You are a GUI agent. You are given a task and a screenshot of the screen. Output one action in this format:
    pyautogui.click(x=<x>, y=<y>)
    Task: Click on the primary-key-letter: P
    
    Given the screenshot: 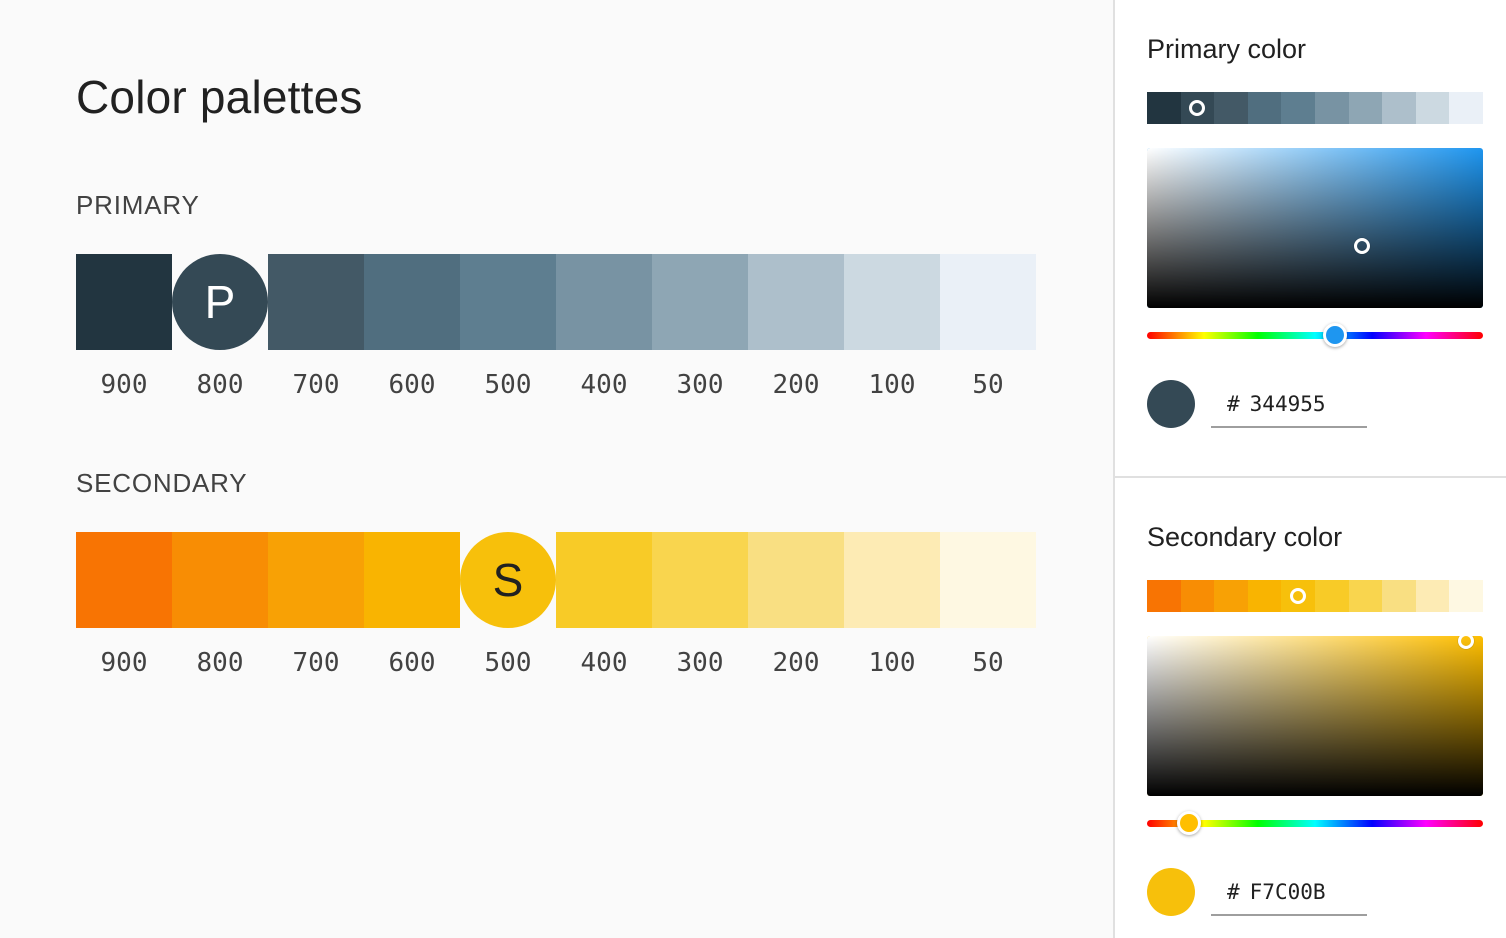 What is the action you would take?
    pyautogui.click(x=220, y=302)
    